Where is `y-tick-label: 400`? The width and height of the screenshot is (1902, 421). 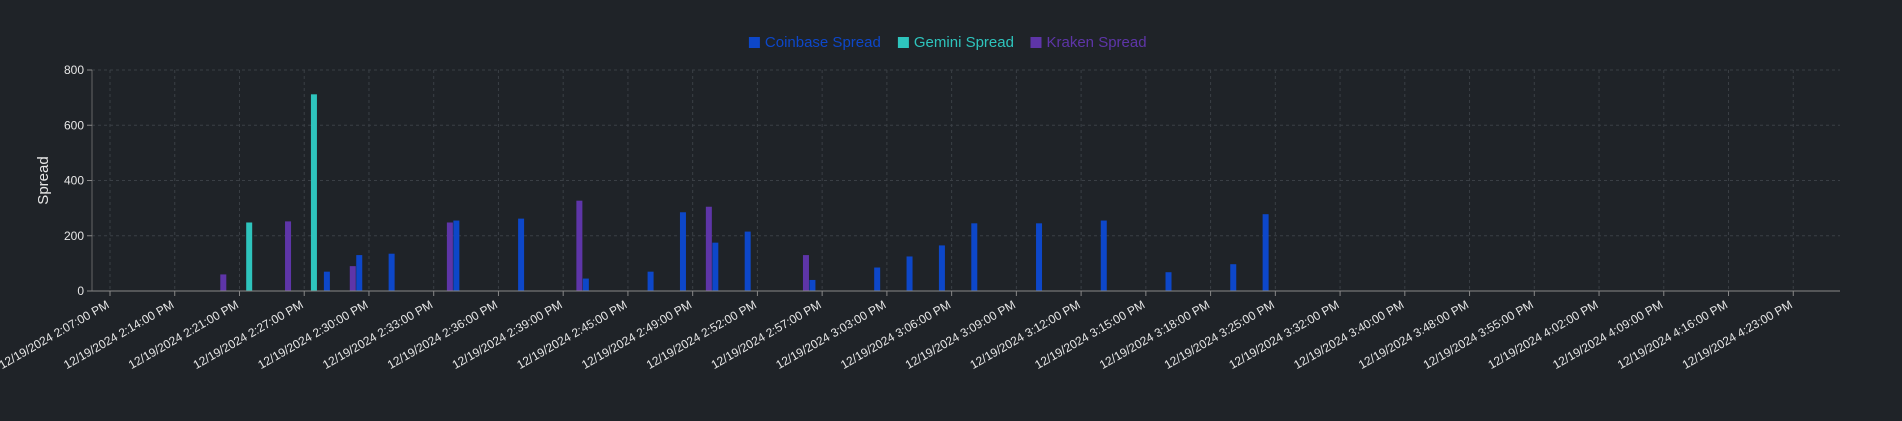 y-tick-label: 400 is located at coordinates (74, 181).